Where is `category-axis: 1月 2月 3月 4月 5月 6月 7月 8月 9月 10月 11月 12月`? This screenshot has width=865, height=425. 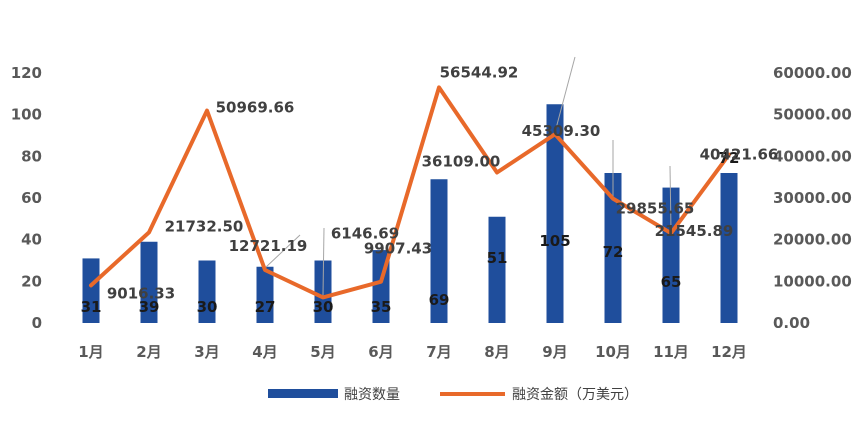 category-axis: 1月 2月 3月 4月 5月 6月 7月 8月 9月 10月 11月 12月 is located at coordinates (412, 352).